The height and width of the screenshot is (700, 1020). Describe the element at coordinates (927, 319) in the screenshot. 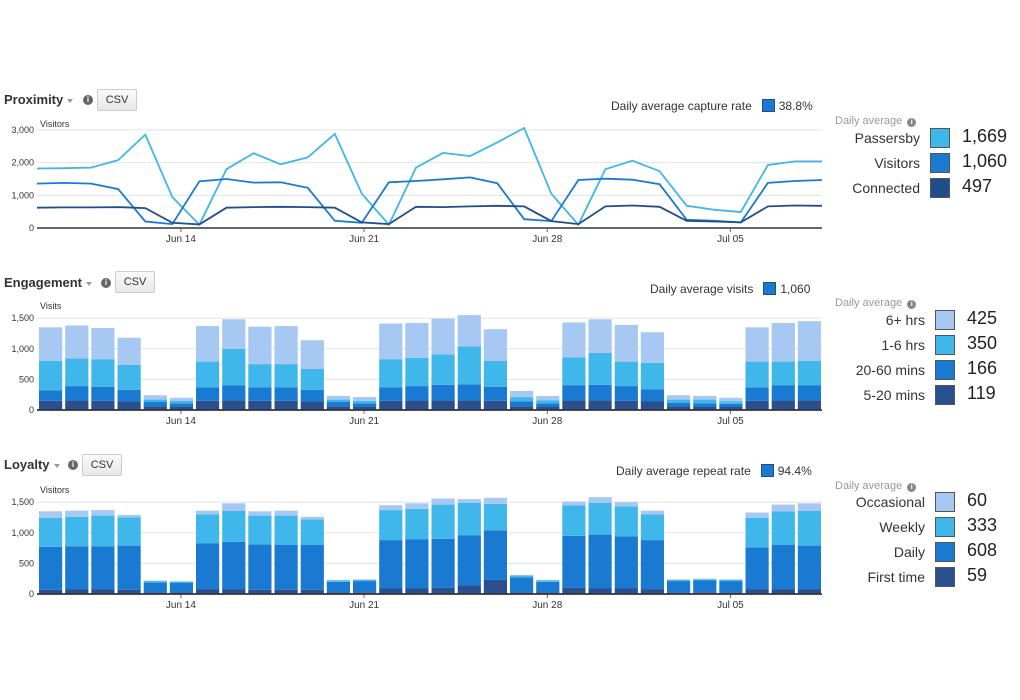

I see `legend-row: 6+ hrs 425` at that location.